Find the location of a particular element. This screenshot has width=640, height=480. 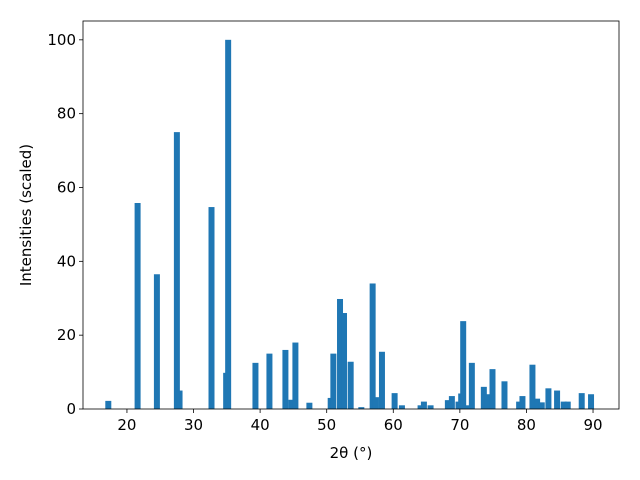

y-tick-label: 100 is located at coordinates (61, 40).